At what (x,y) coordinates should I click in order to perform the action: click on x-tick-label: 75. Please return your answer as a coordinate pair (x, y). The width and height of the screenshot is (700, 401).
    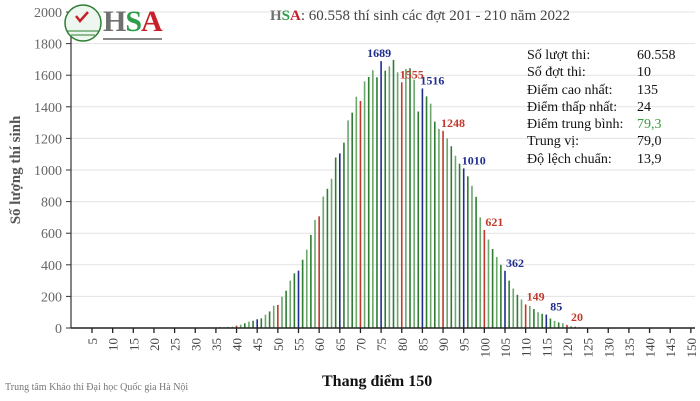
    Looking at the image, I should click on (381, 344).